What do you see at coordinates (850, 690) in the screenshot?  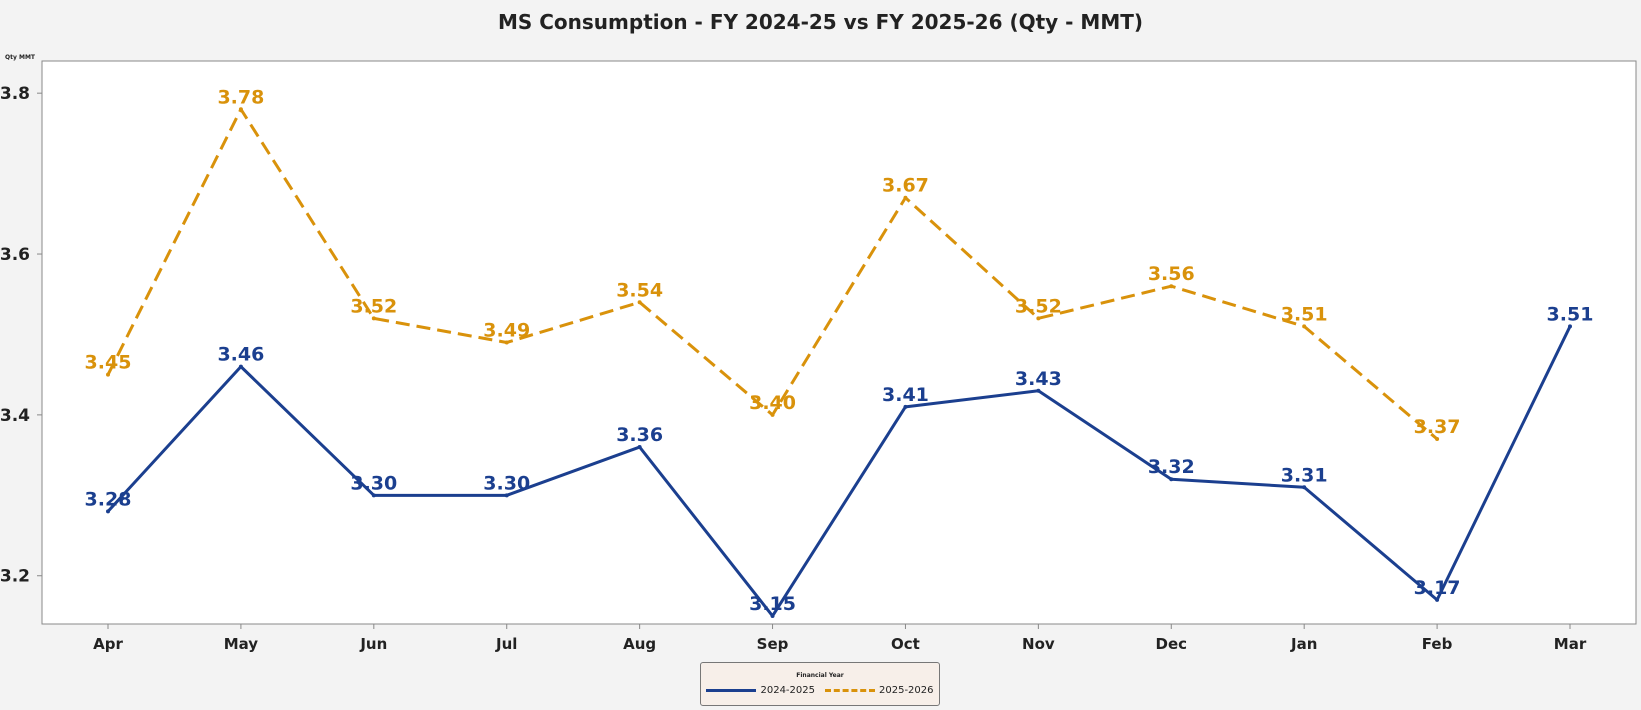 I see `legend-swatch-dashed` at bounding box center [850, 690].